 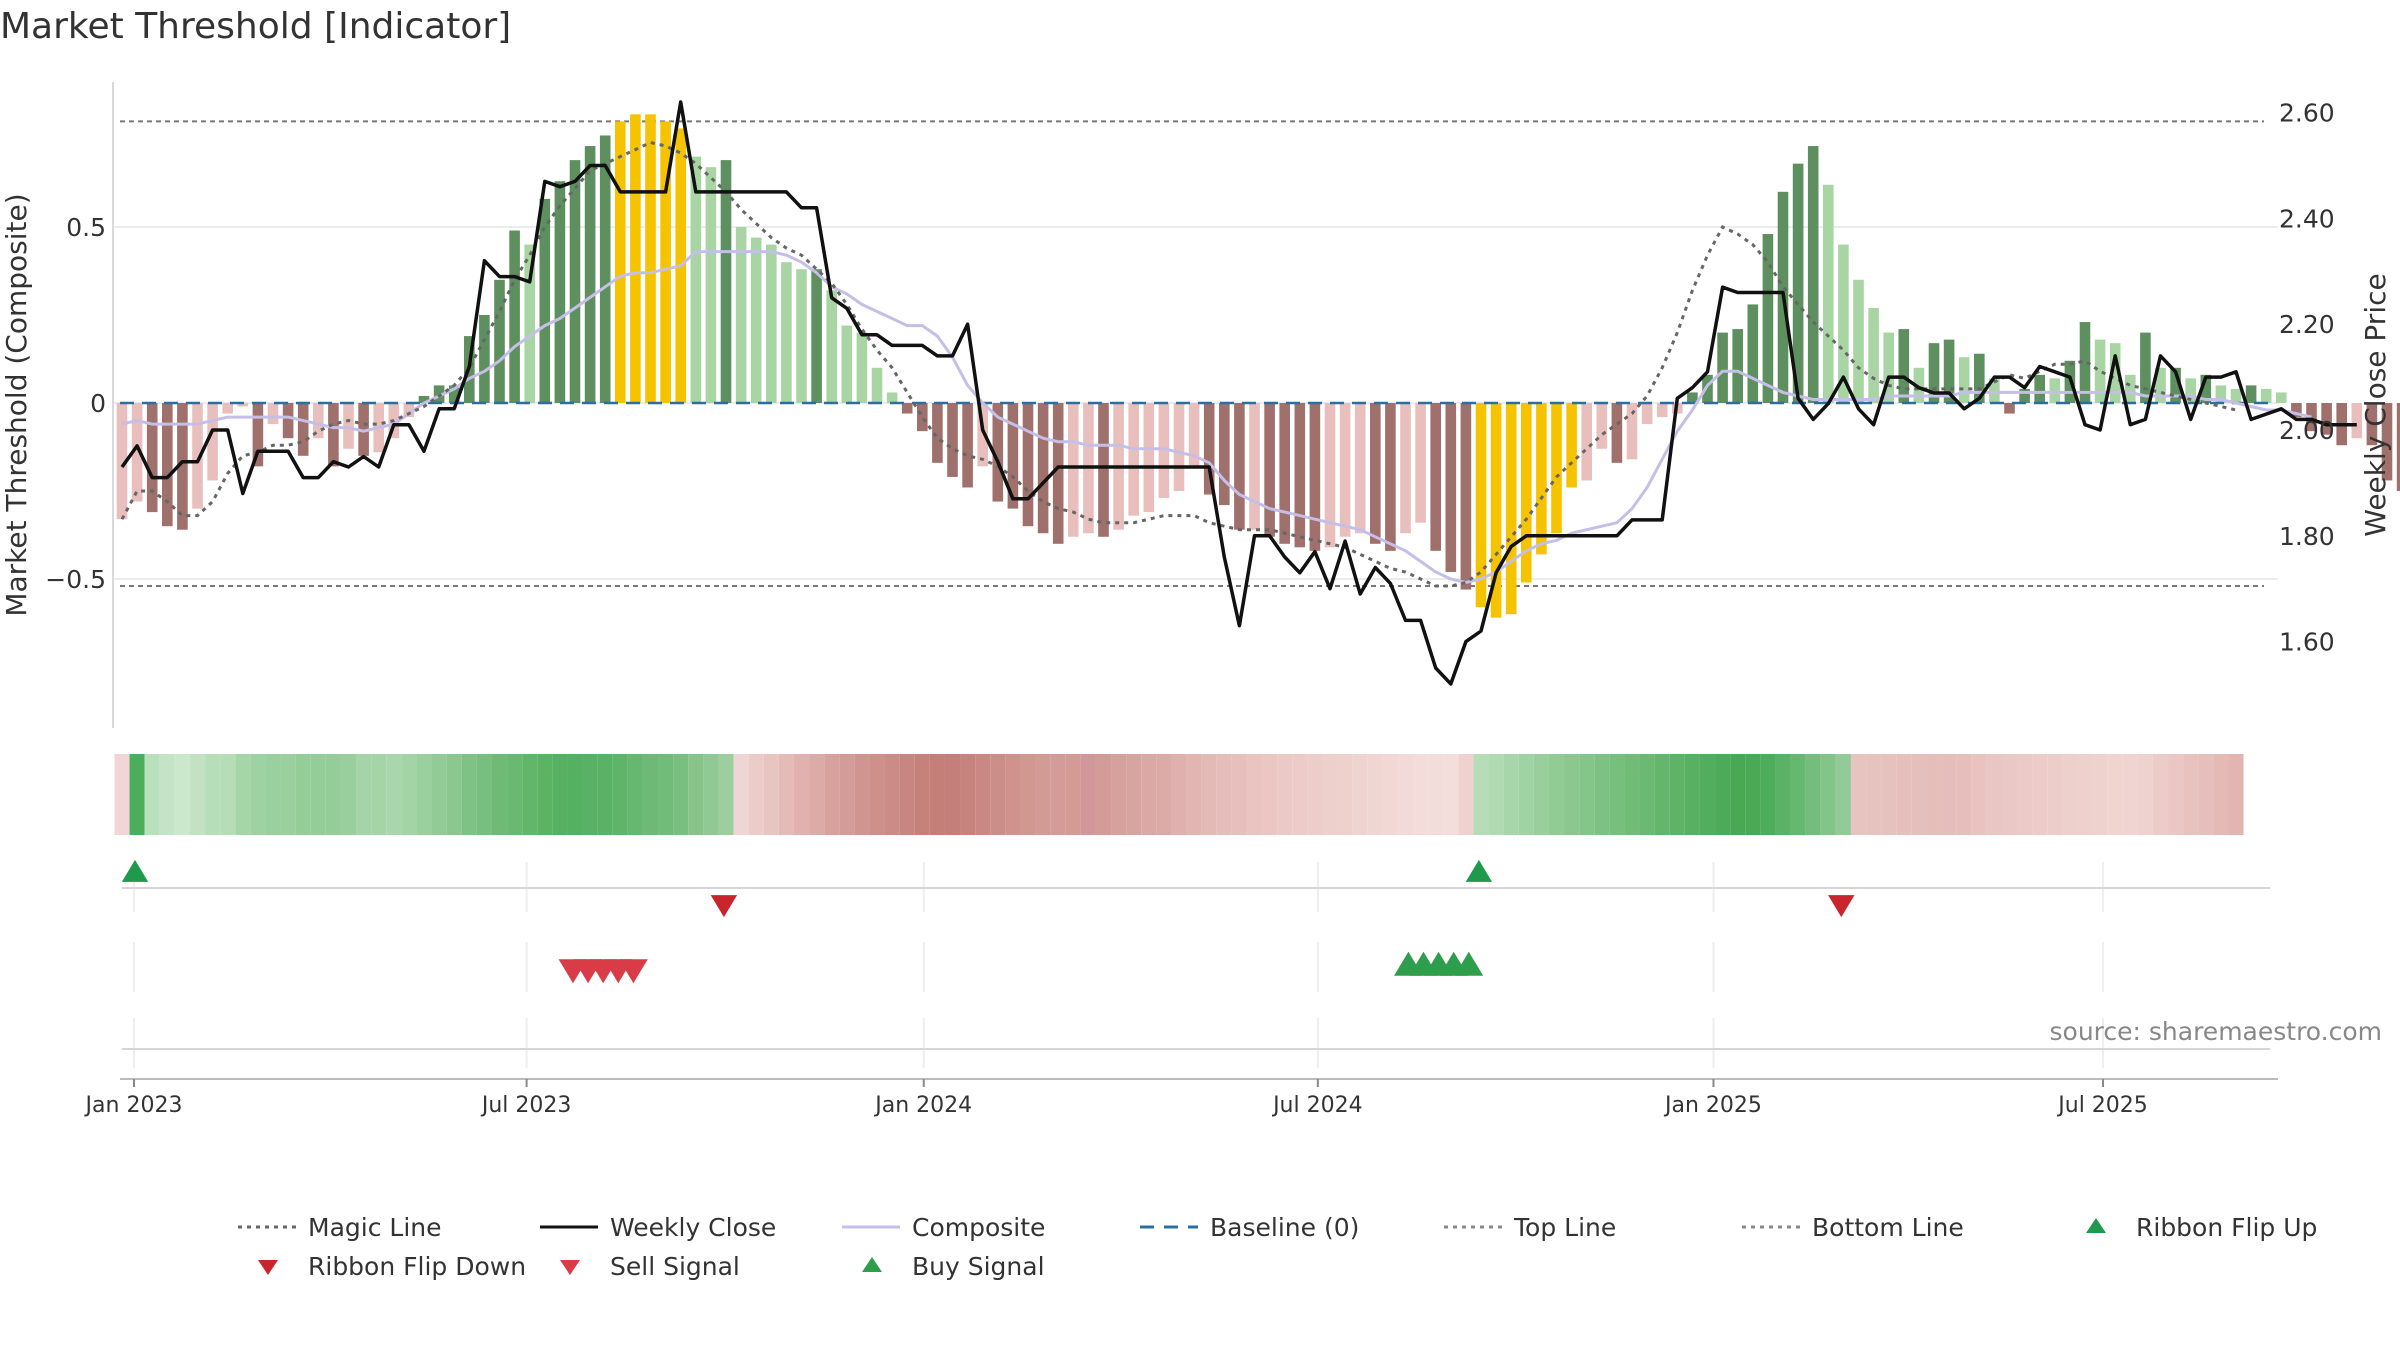 What do you see at coordinates (75, 579) in the screenshot?
I see `y-left-tick-label: −0.5` at bounding box center [75, 579].